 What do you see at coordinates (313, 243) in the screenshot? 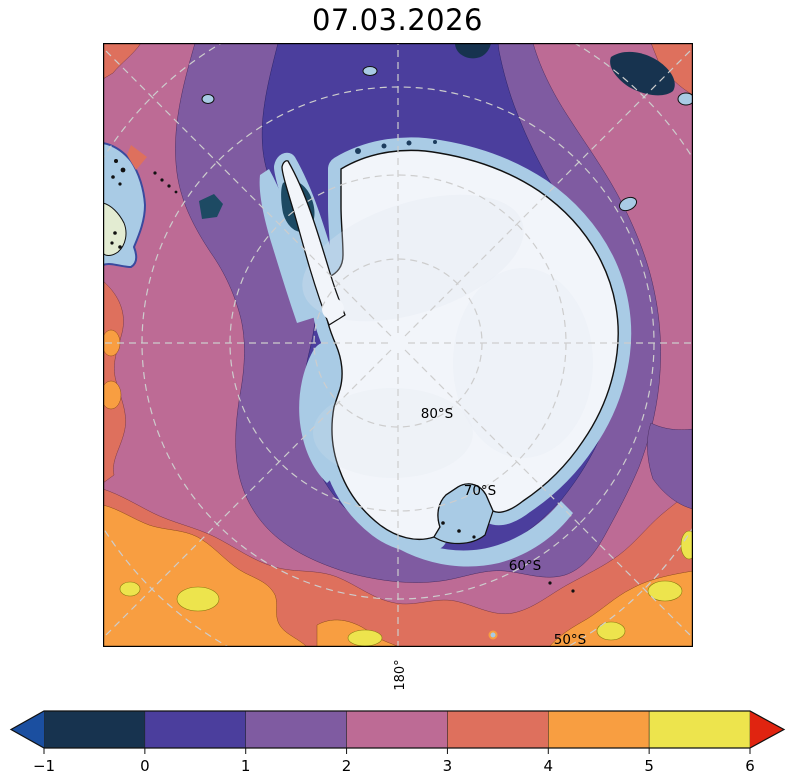
I see `antarctic-peninsula` at bounding box center [313, 243].